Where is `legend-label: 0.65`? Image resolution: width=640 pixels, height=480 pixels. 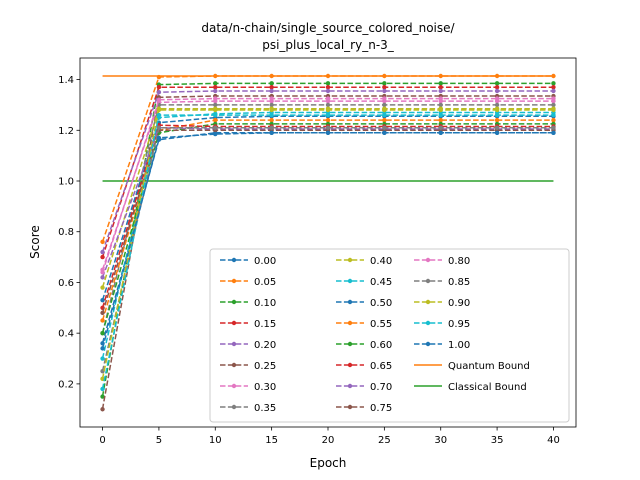
legend-label: 0.65 is located at coordinates (381, 366).